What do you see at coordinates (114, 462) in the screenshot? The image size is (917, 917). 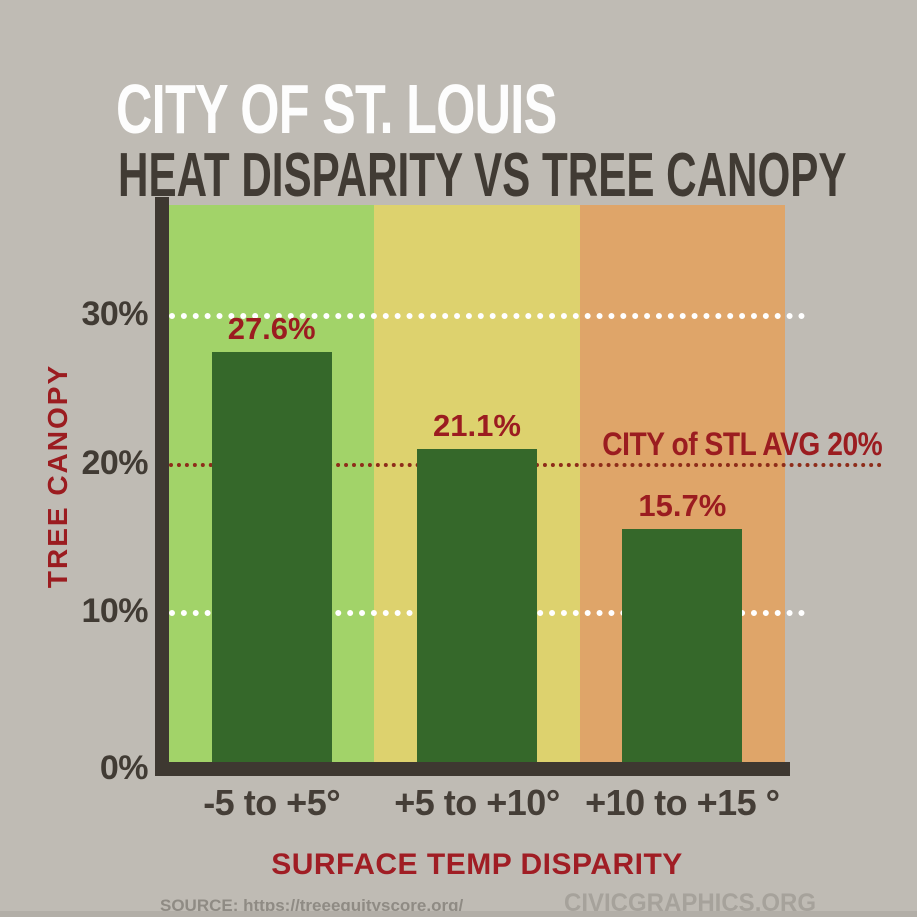 I see `y-tick-label: 20%` at bounding box center [114, 462].